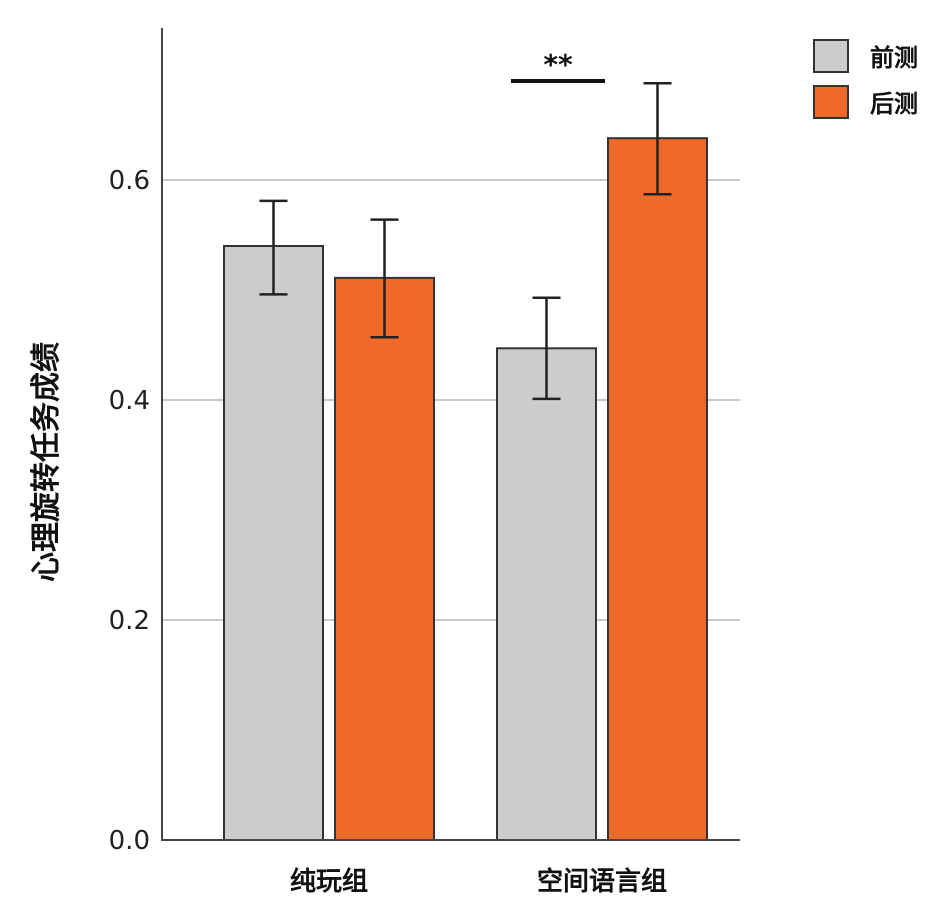 The image size is (946, 912). Describe the element at coordinates (329, 881) in the screenshot. I see `category-label: 纯玩组` at that location.